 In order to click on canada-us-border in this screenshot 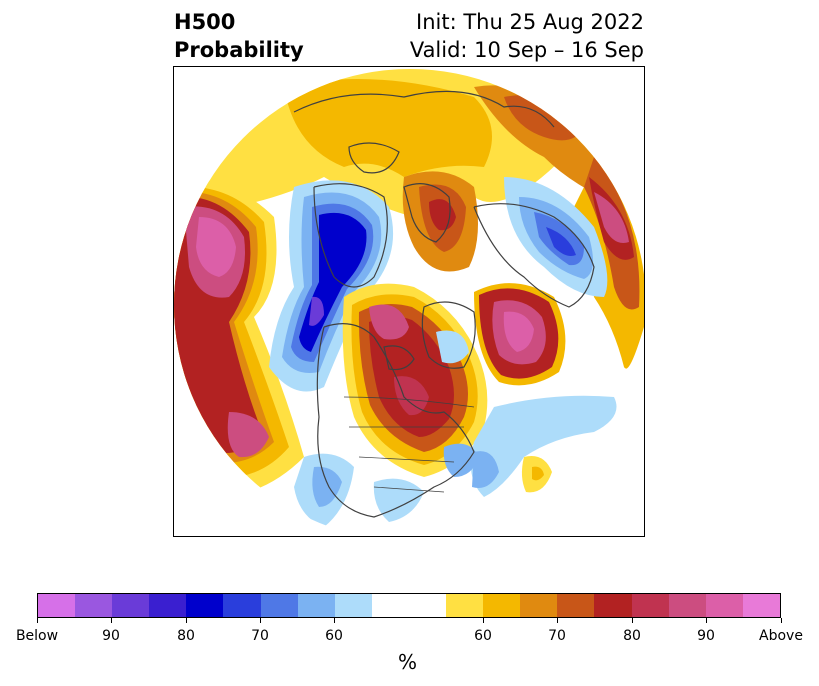, I will do `click(409, 402)`.